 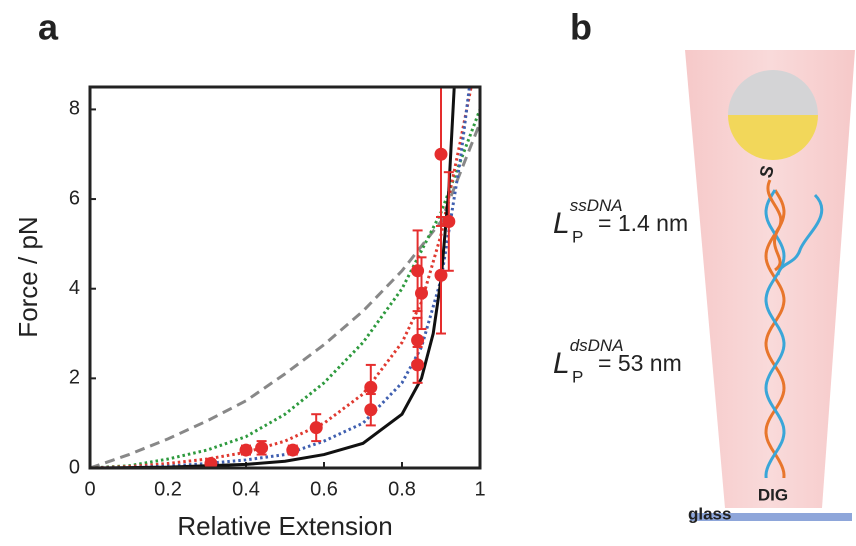 I want to click on surface-label: glass, so click(x=709, y=513).